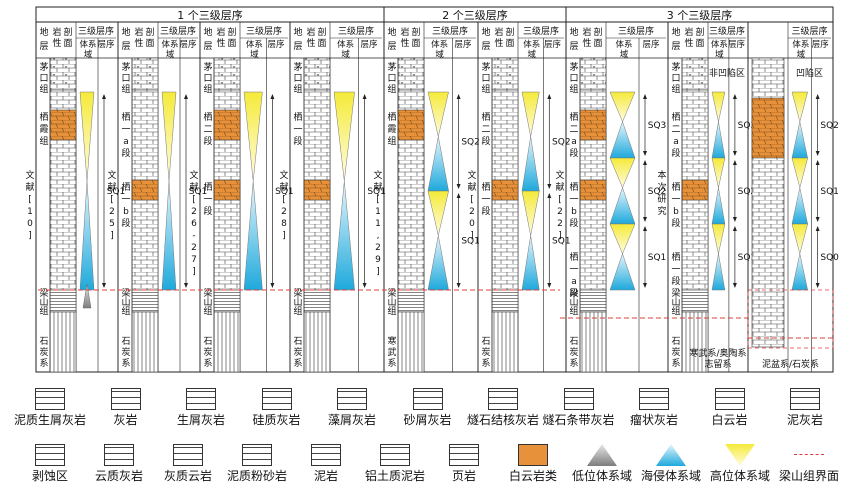 Image resolution: width=843 pixels, height=499 pixels. I want to click on source-label: 文献 [1 0], so click(29, 205).